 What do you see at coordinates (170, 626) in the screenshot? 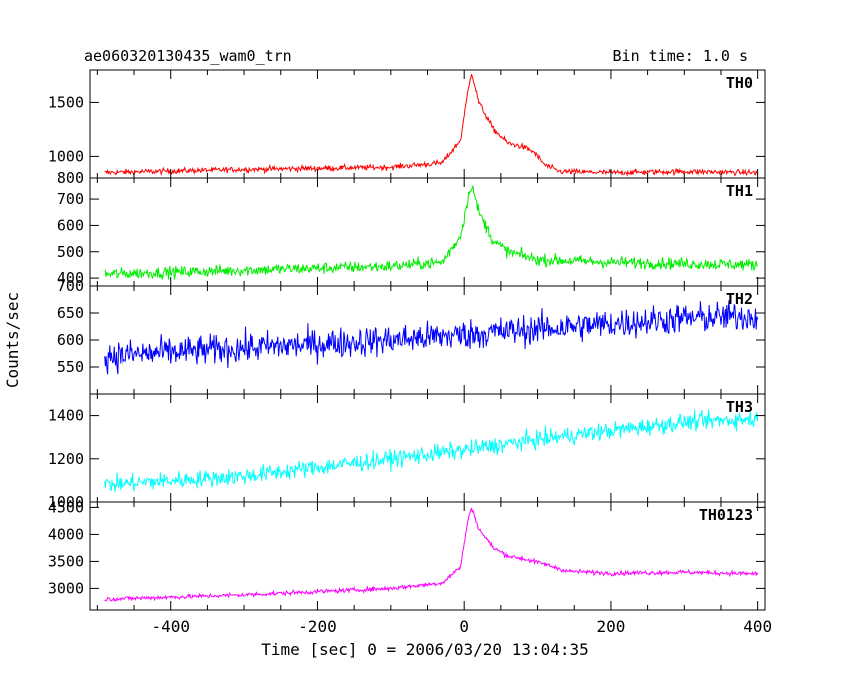
I see `x-tick-label: -400` at bounding box center [170, 626].